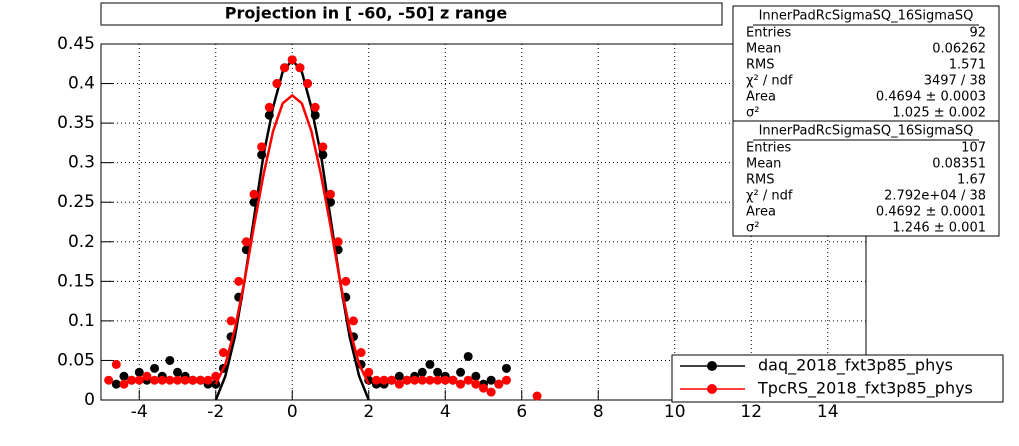 The image size is (1019, 446). What do you see at coordinates (445, 412) in the screenshot?
I see `x-tick-label: 4` at bounding box center [445, 412].